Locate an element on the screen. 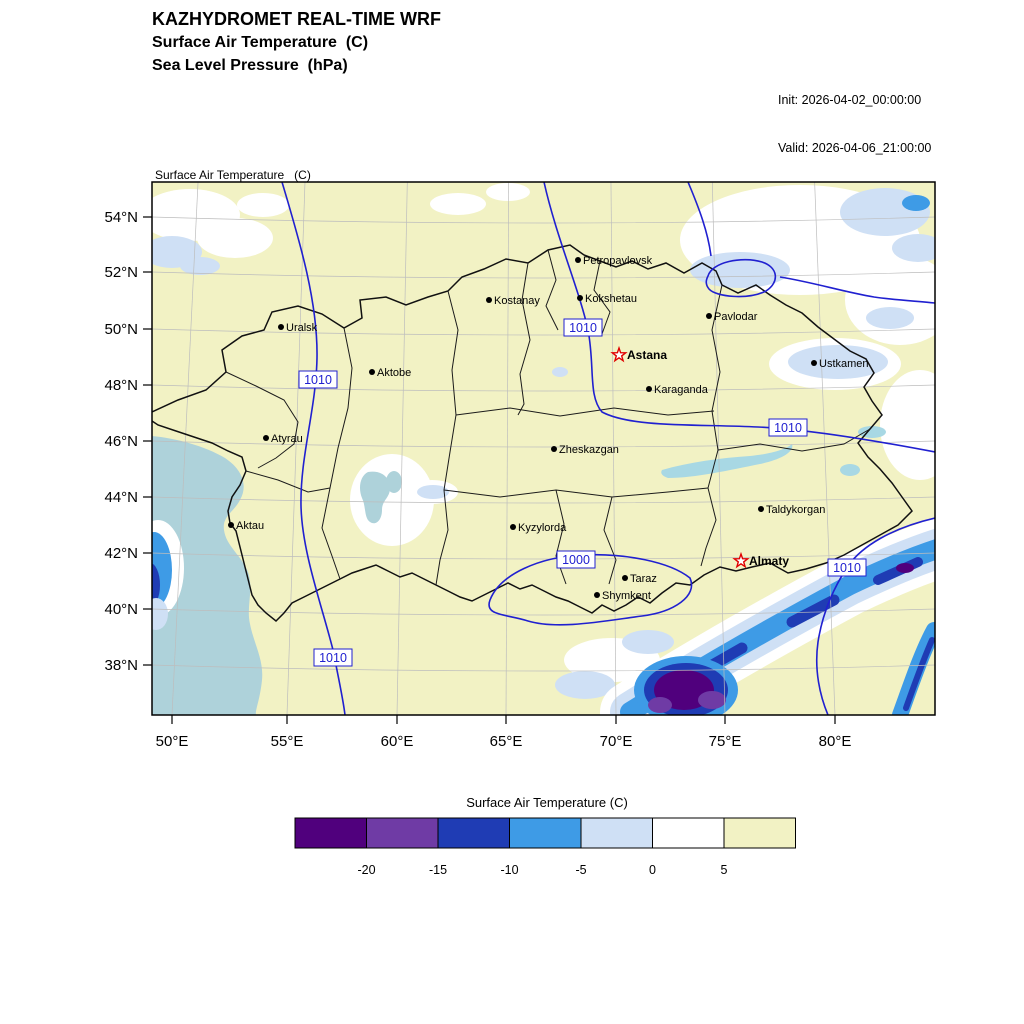 The width and height of the screenshot is (1024, 1024). pressure-label: 1000 is located at coordinates (576, 559).